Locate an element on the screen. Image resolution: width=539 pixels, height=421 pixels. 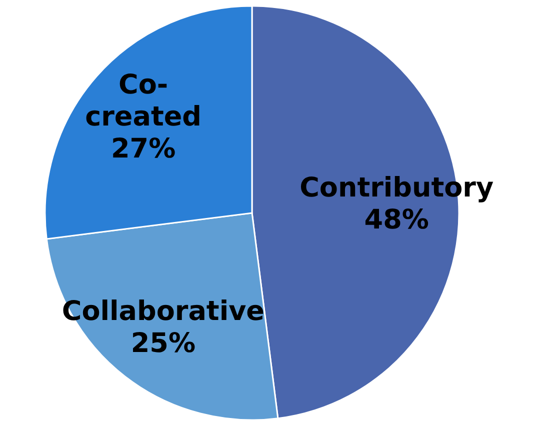
data-label: 25% is located at coordinates (163, 343).